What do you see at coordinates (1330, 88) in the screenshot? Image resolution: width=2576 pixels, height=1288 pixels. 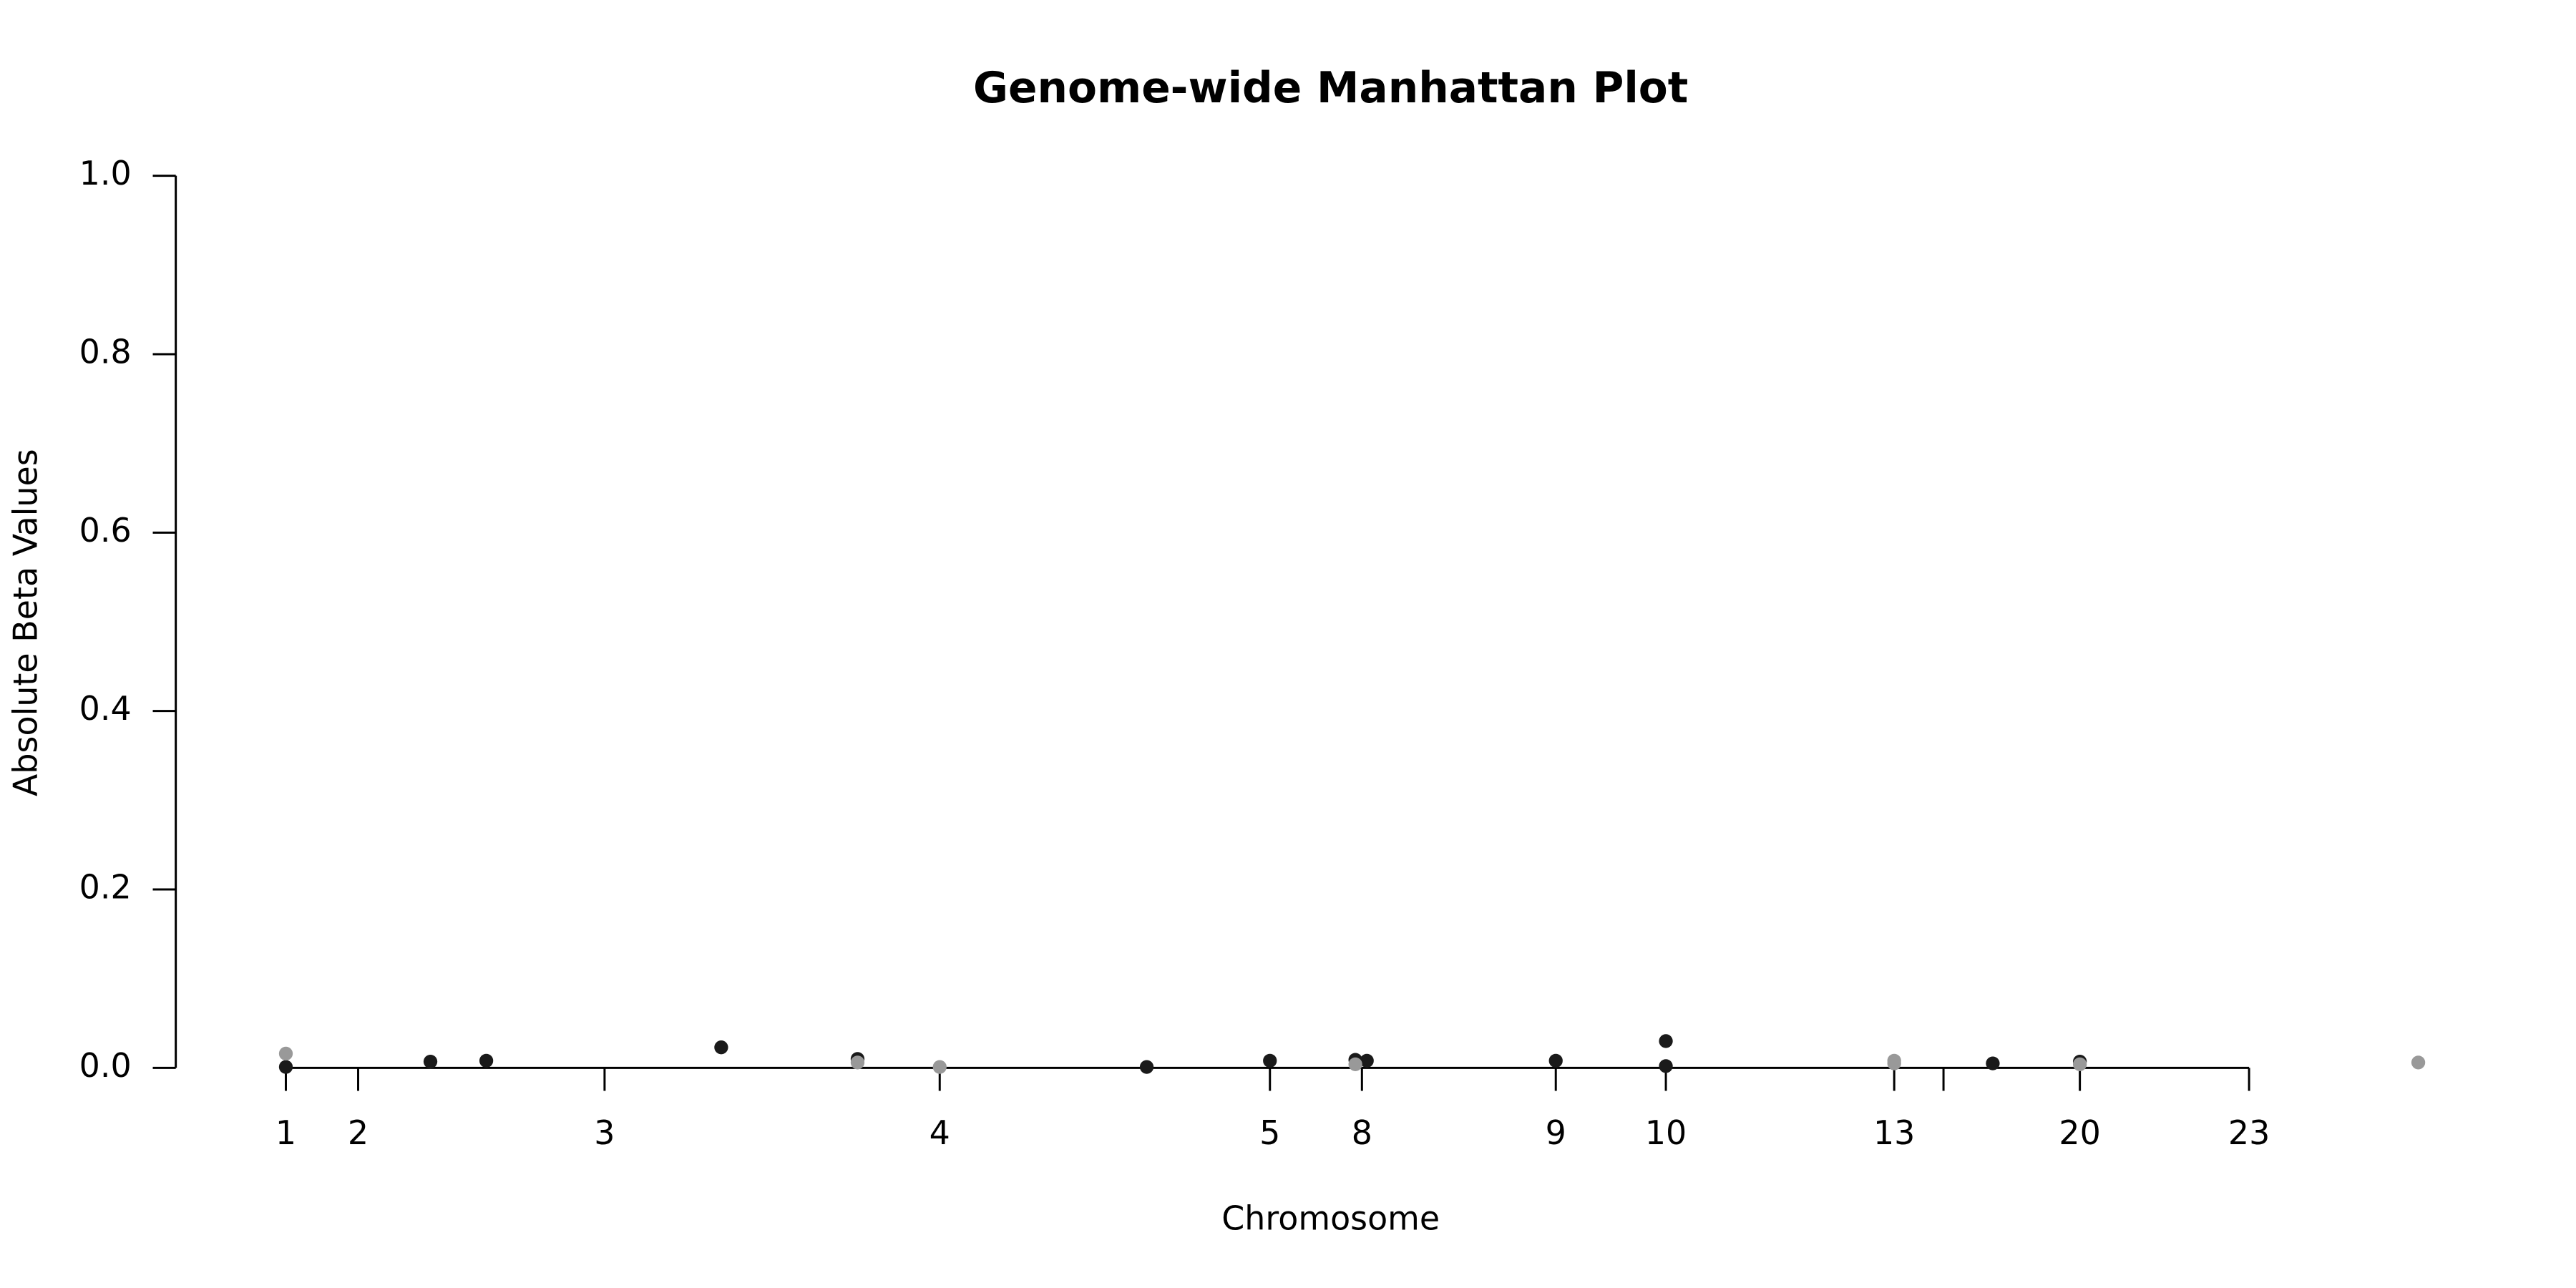 I see `chart-title: Genome-wide Manhattan Plot` at bounding box center [1330, 88].